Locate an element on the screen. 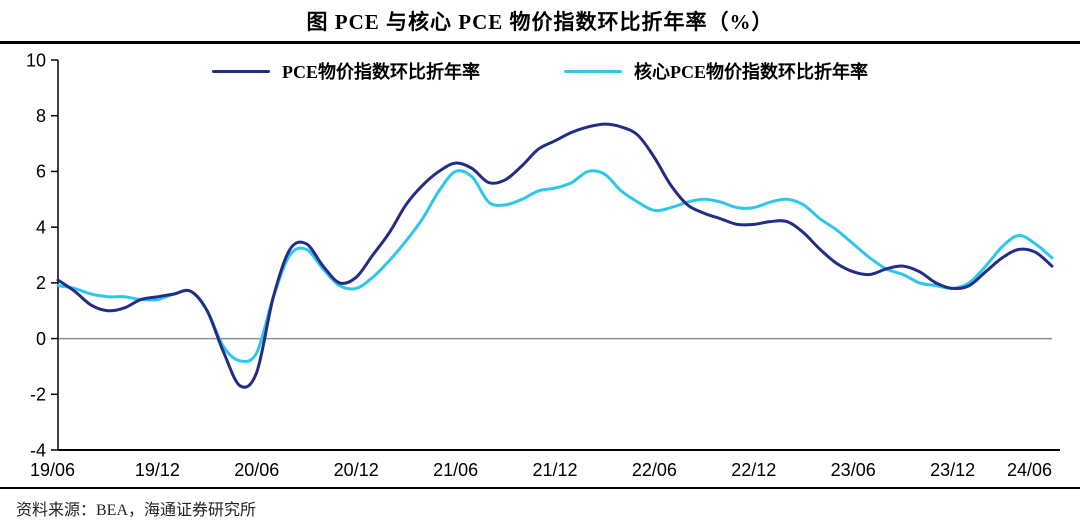  pce-line-swatch is located at coordinates (241, 71).